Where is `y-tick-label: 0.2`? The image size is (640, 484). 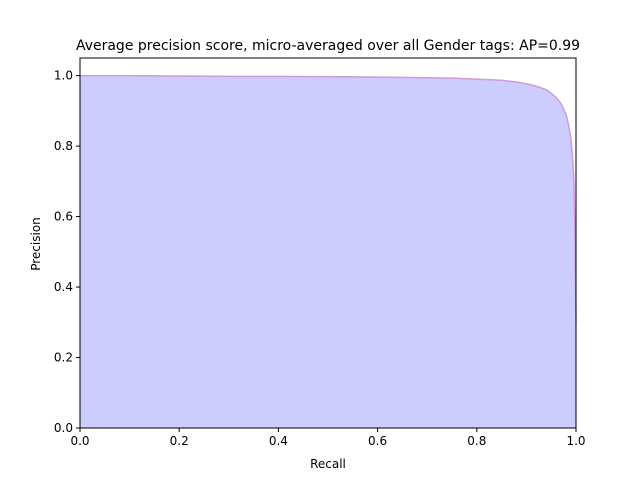 y-tick-label: 0.2 is located at coordinates (63, 358).